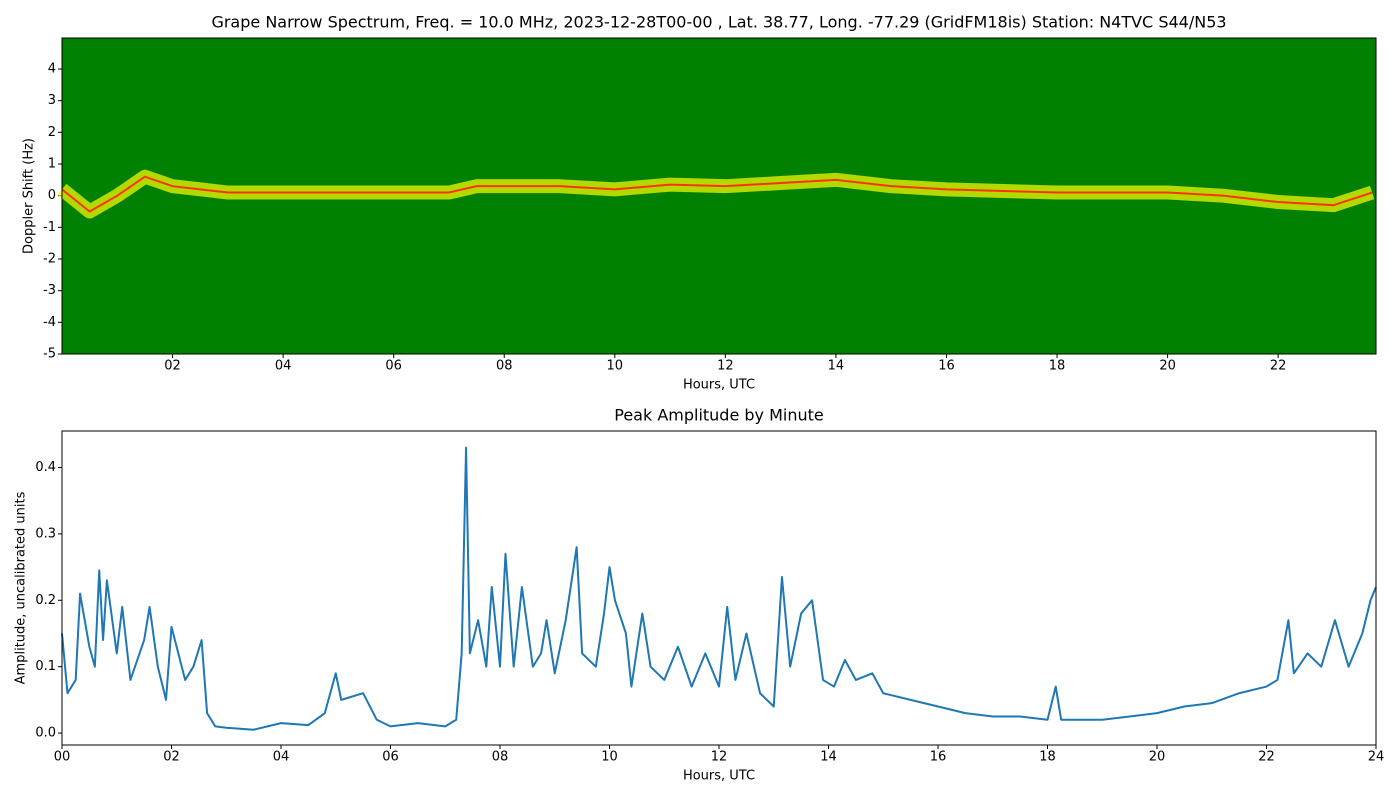 Image resolution: width=1400 pixels, height=800 pixels. Describe the element at coordinates (62, 757) in the screenshot. I see `x-tick-label: 00` at that location.